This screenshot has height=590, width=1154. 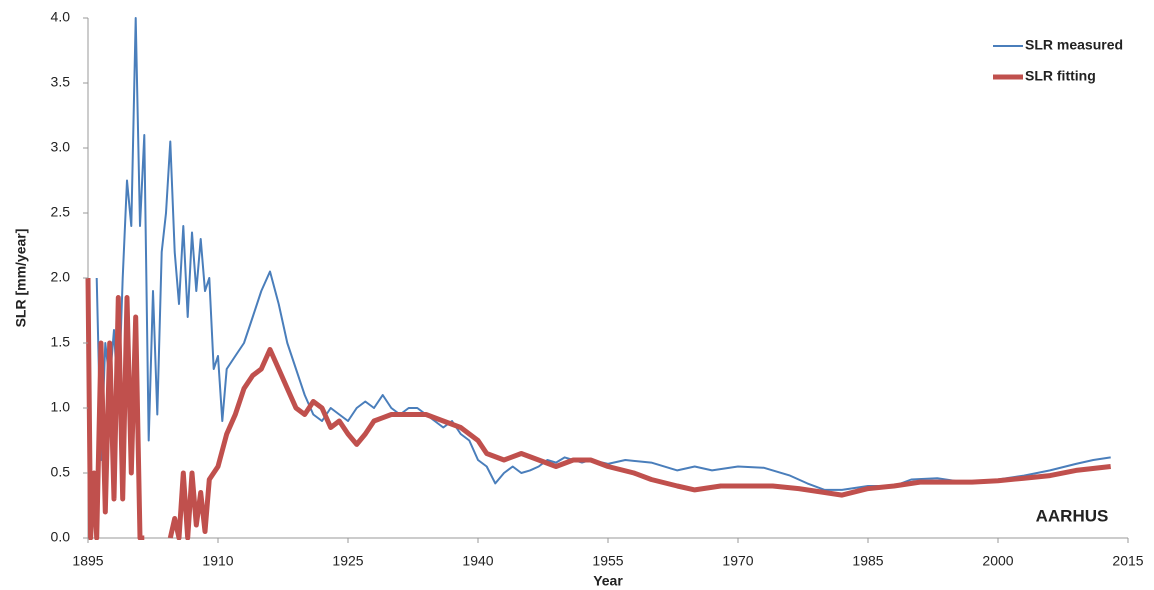 I want to click on y-tick-label: 3.0, so click(x=61, y=147).